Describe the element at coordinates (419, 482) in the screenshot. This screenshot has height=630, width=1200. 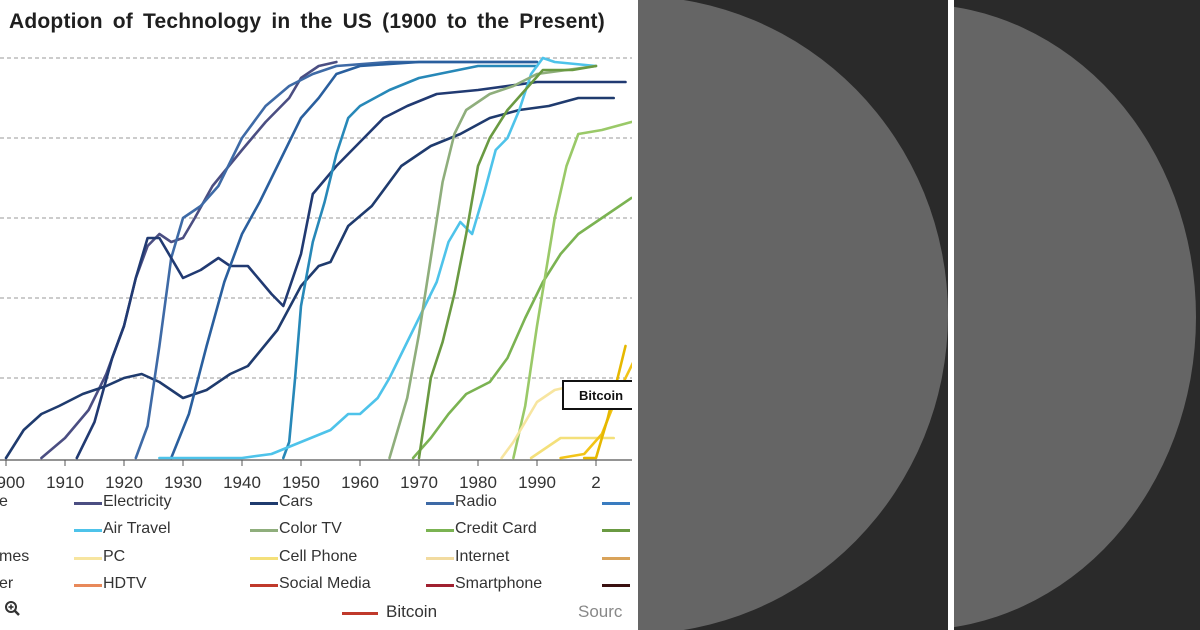
I see `x-tick-label: 1970` at that location.